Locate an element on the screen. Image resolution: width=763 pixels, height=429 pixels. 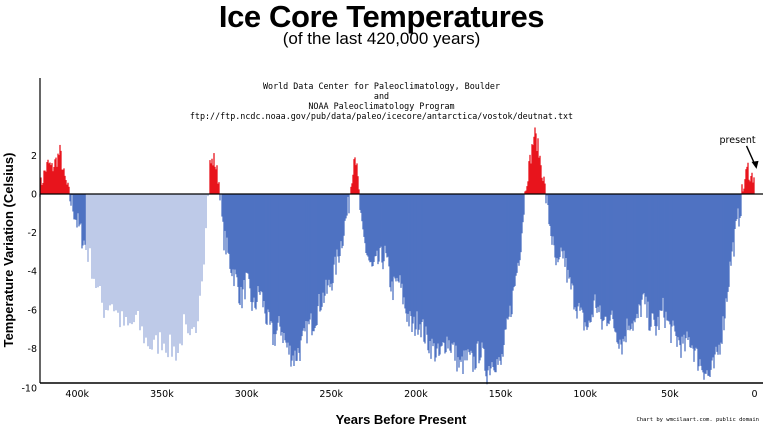
y-tick-label: 2 is located at coordinates (34, 156).